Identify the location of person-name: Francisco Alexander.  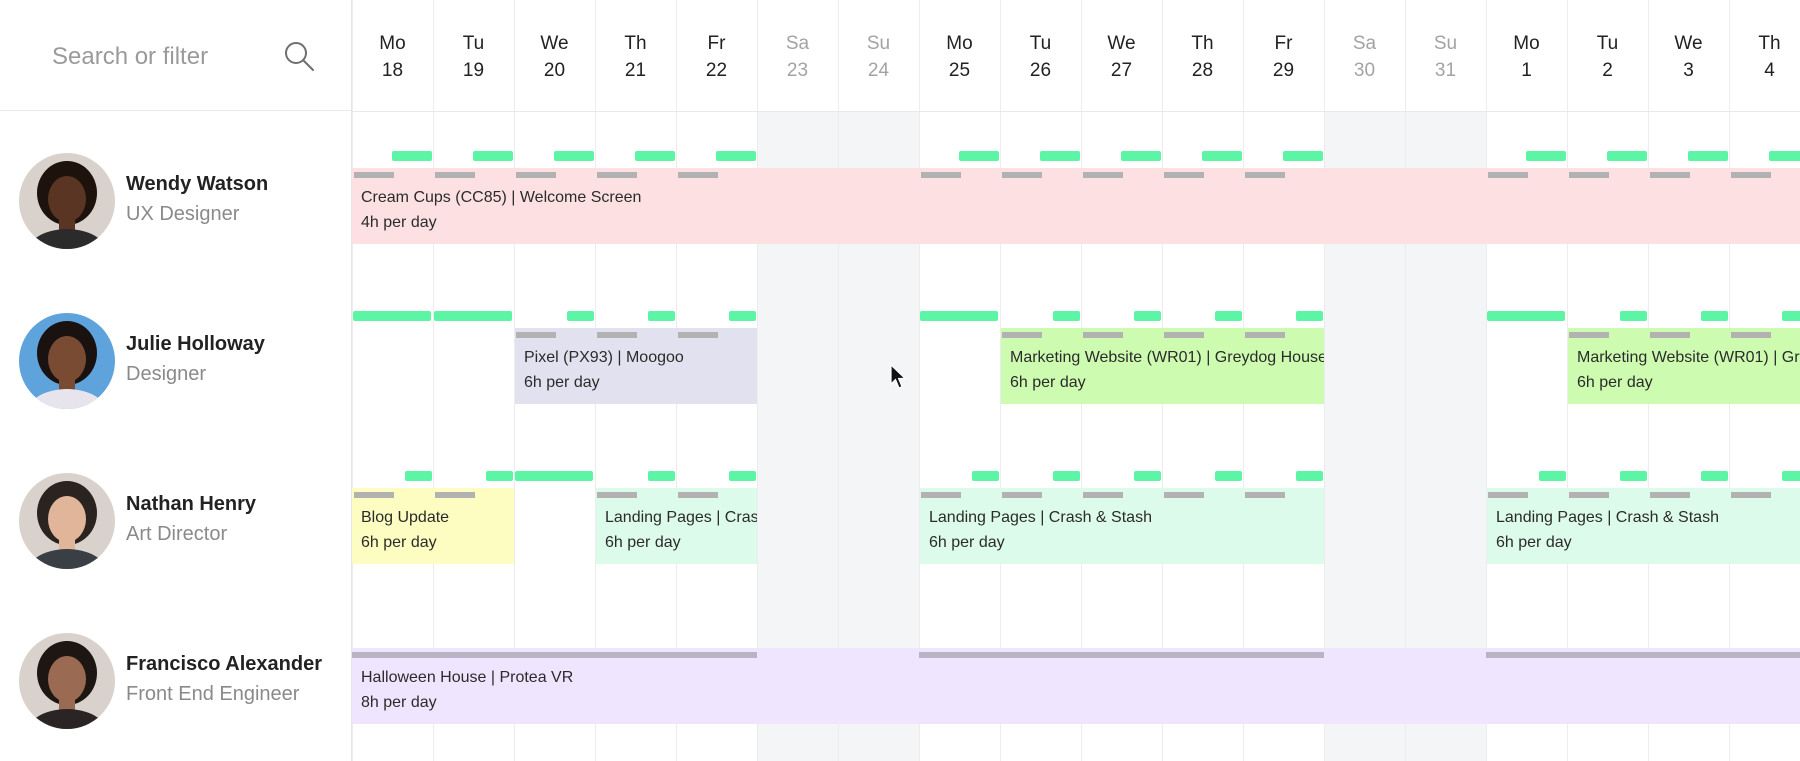
(224, 664).